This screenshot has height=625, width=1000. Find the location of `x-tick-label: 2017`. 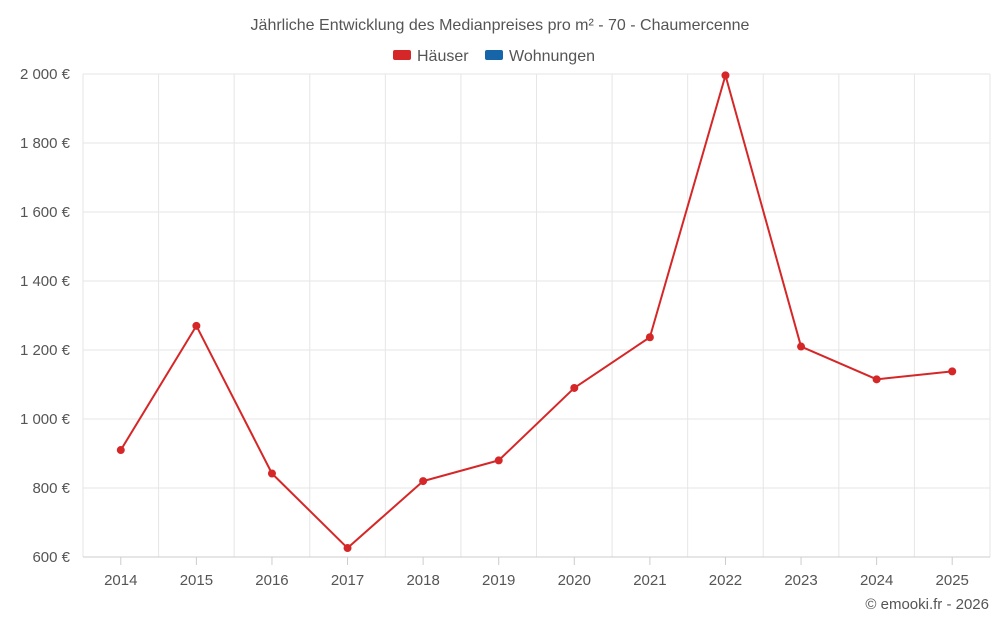

x-tick-label: 2017 is located at coordinates (347, 580).